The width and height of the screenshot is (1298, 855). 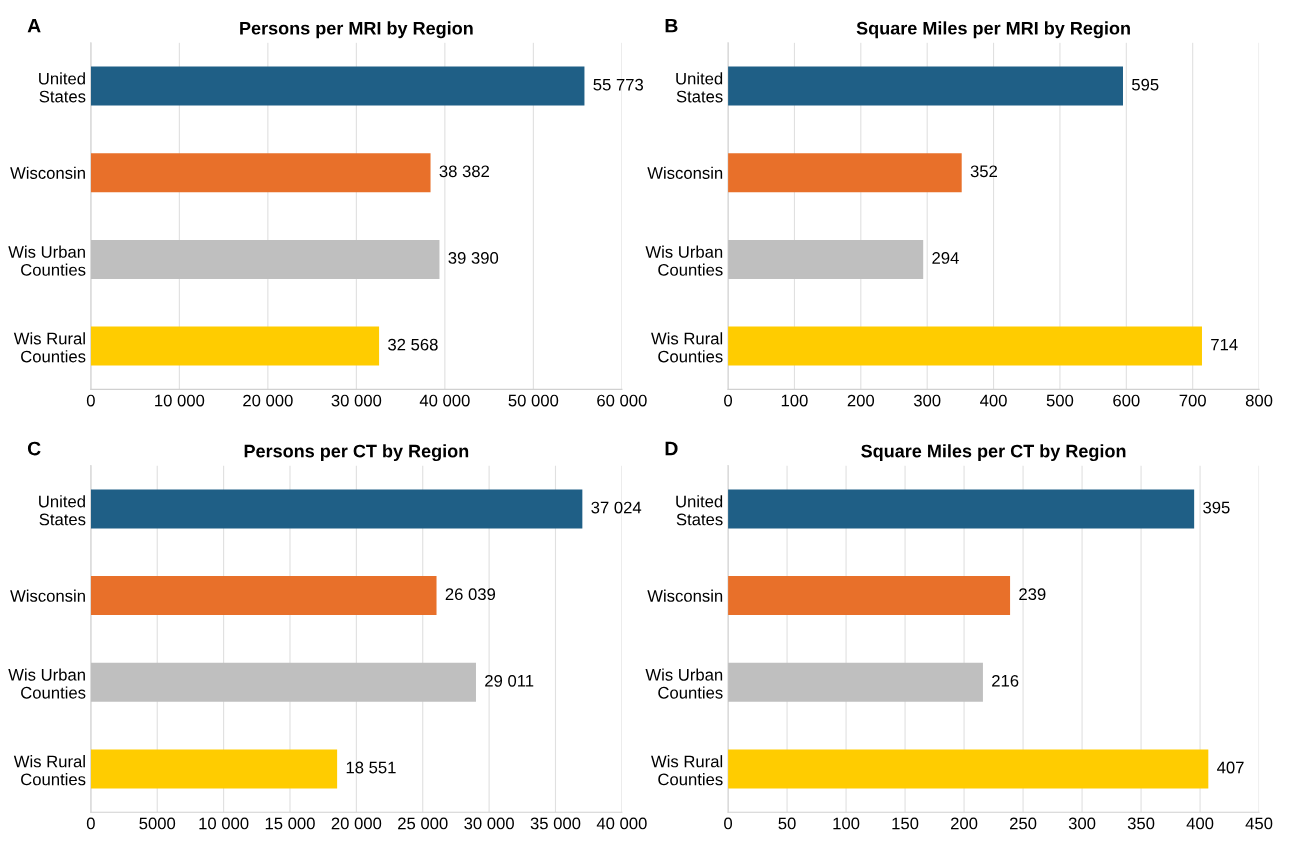 I want to click on x-tick-label: 800, so click(x=1259, y=400).